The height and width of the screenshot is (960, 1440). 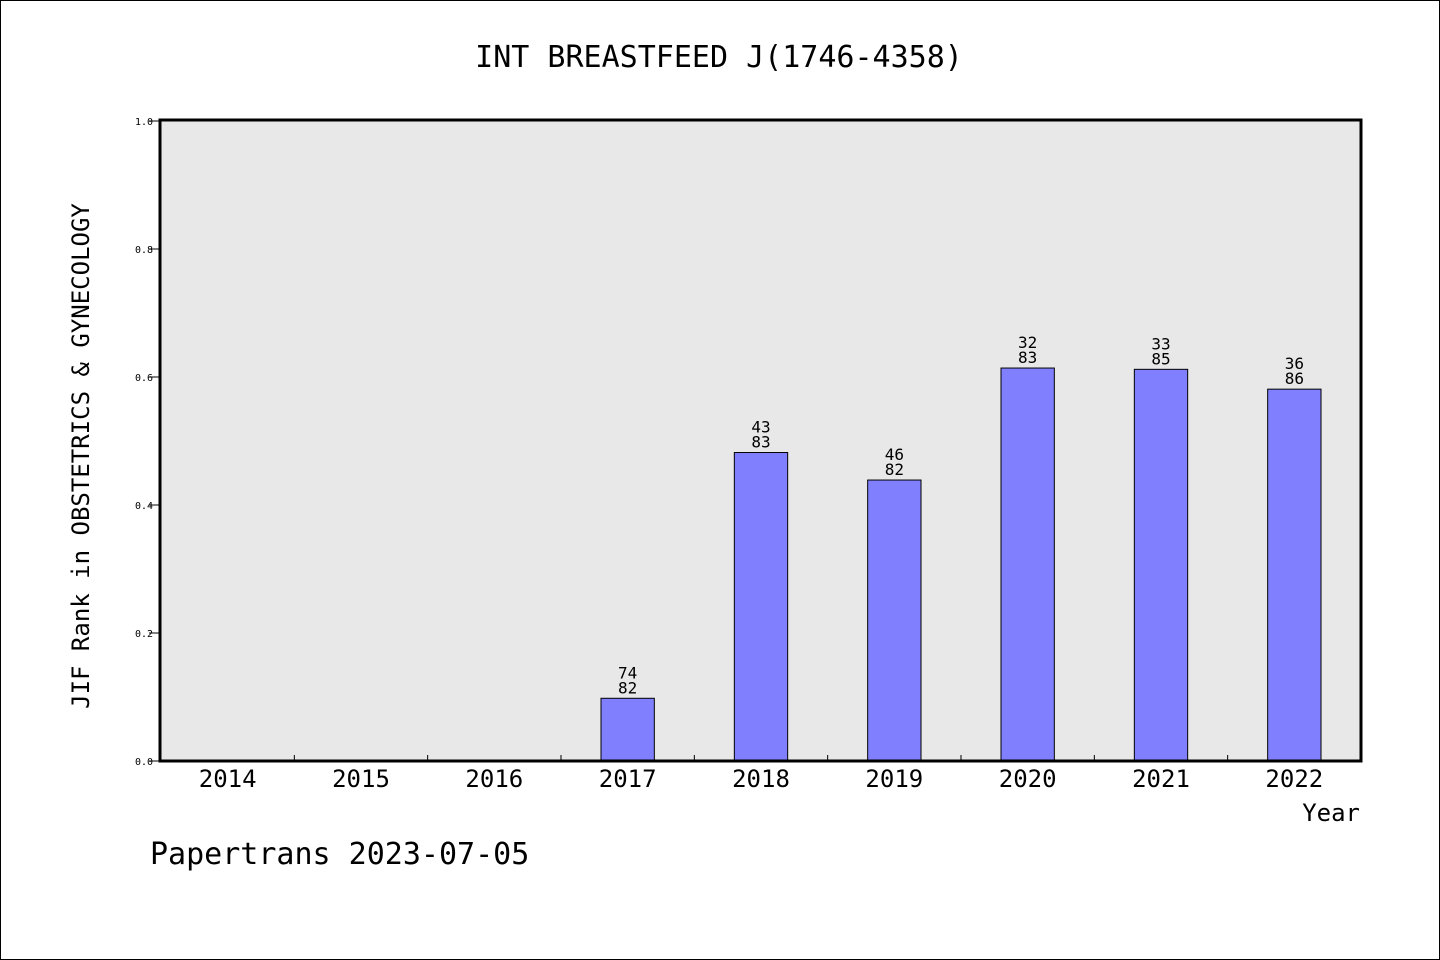 What do you see at coordinates (1294, 575) in the screenshot?
I see `bar-2022` at bounding box center [1294, 575].